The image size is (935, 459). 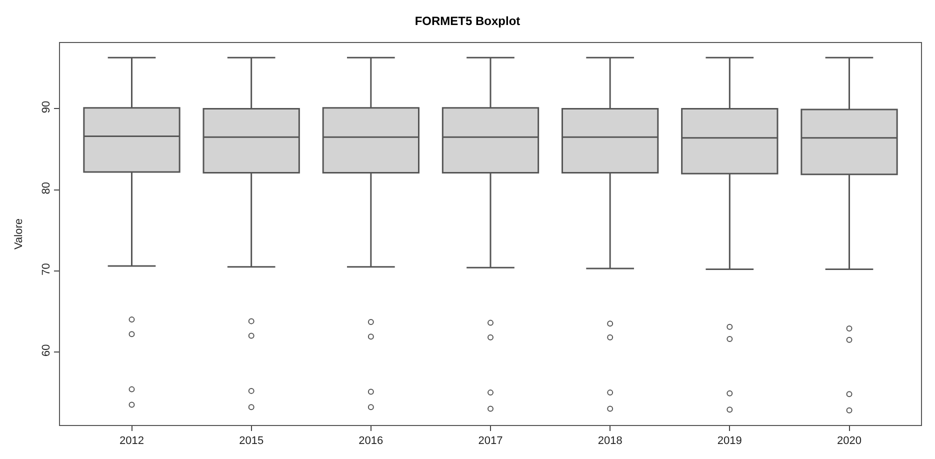 What do you see at coordinates (19, 234) in the screenshot?
I see `y-axis-title: Valore` at bounding box center [19, 234].